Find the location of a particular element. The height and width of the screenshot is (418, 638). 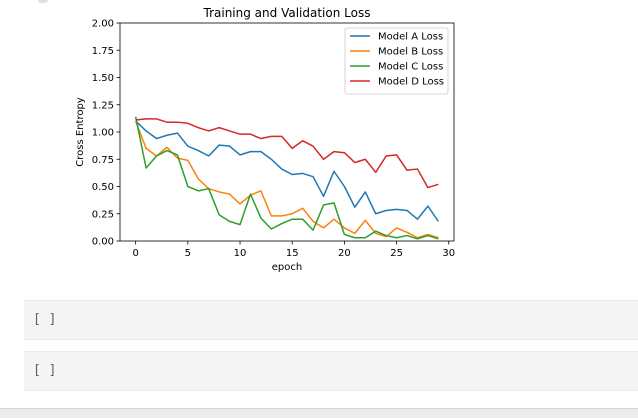

y-tick-label: 1.75 is located at coordinates (103, 51).